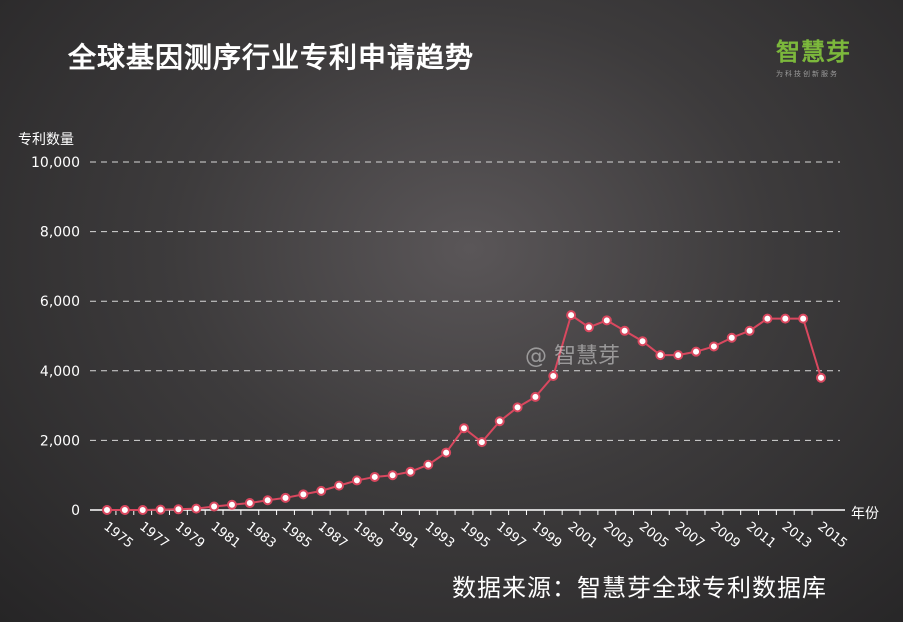 This screenshot has height=622, width=903. Describe the element at coordinates (60, 302) in the screenshot. I see `y-tick-label: 6,000` at that location.